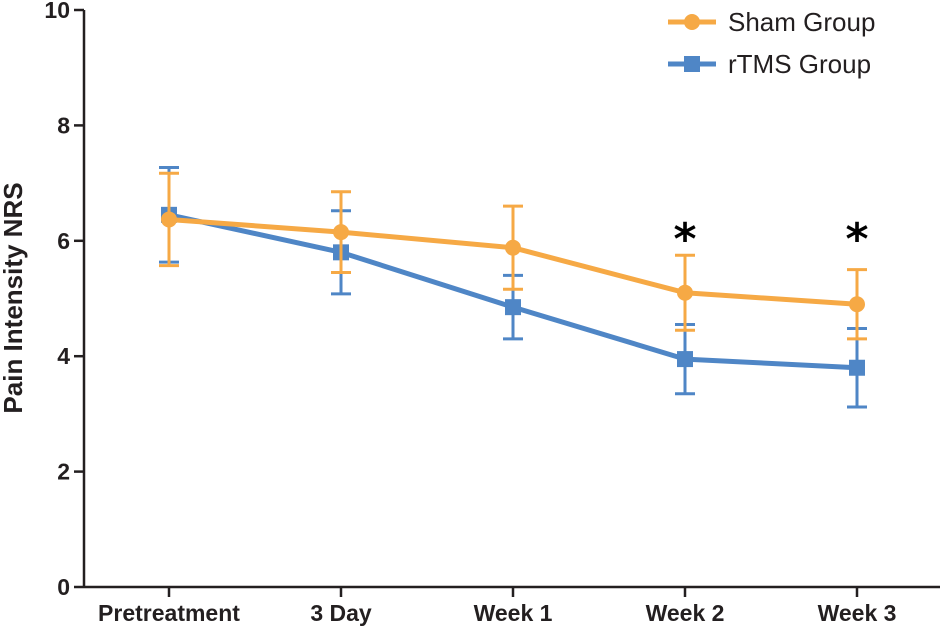  I want to click on y-tick-label: 4, so click(63, 356).